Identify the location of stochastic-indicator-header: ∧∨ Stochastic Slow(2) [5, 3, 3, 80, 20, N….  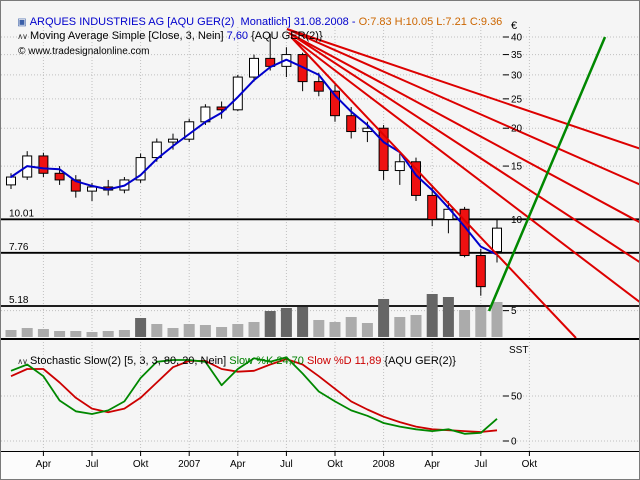
(230, 361).